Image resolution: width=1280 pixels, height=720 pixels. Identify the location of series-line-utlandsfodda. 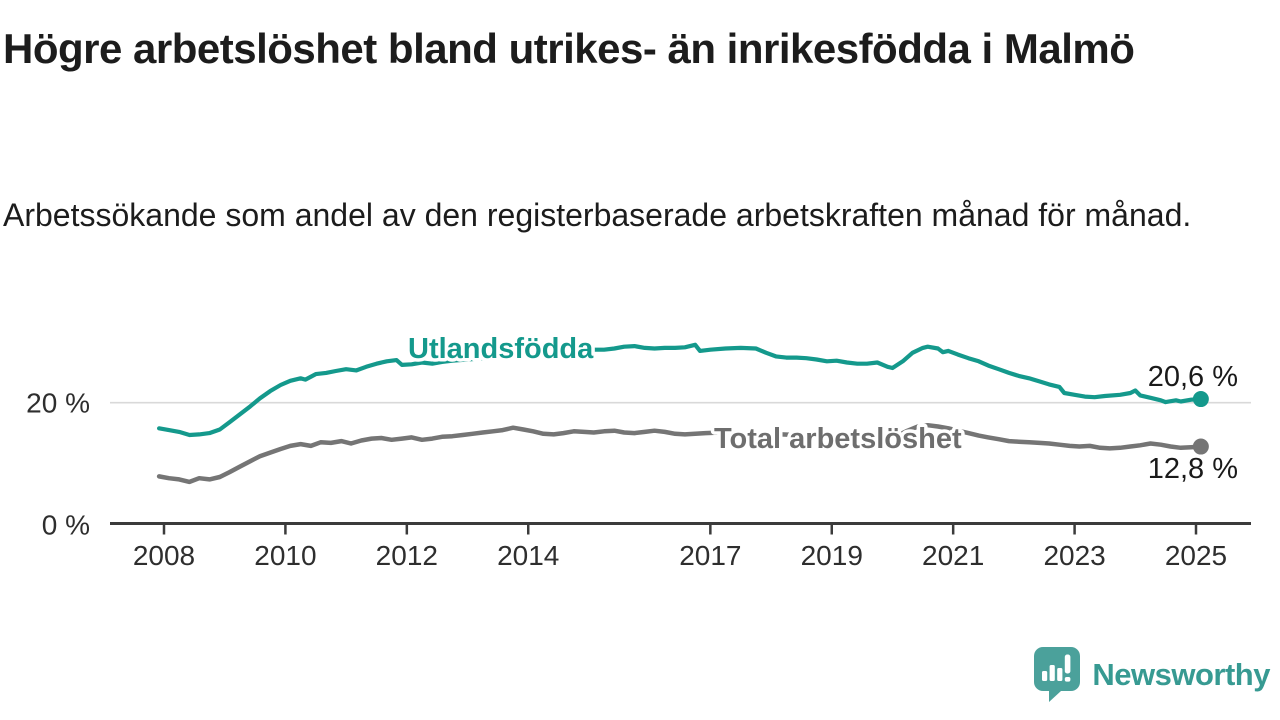
(680, 390).